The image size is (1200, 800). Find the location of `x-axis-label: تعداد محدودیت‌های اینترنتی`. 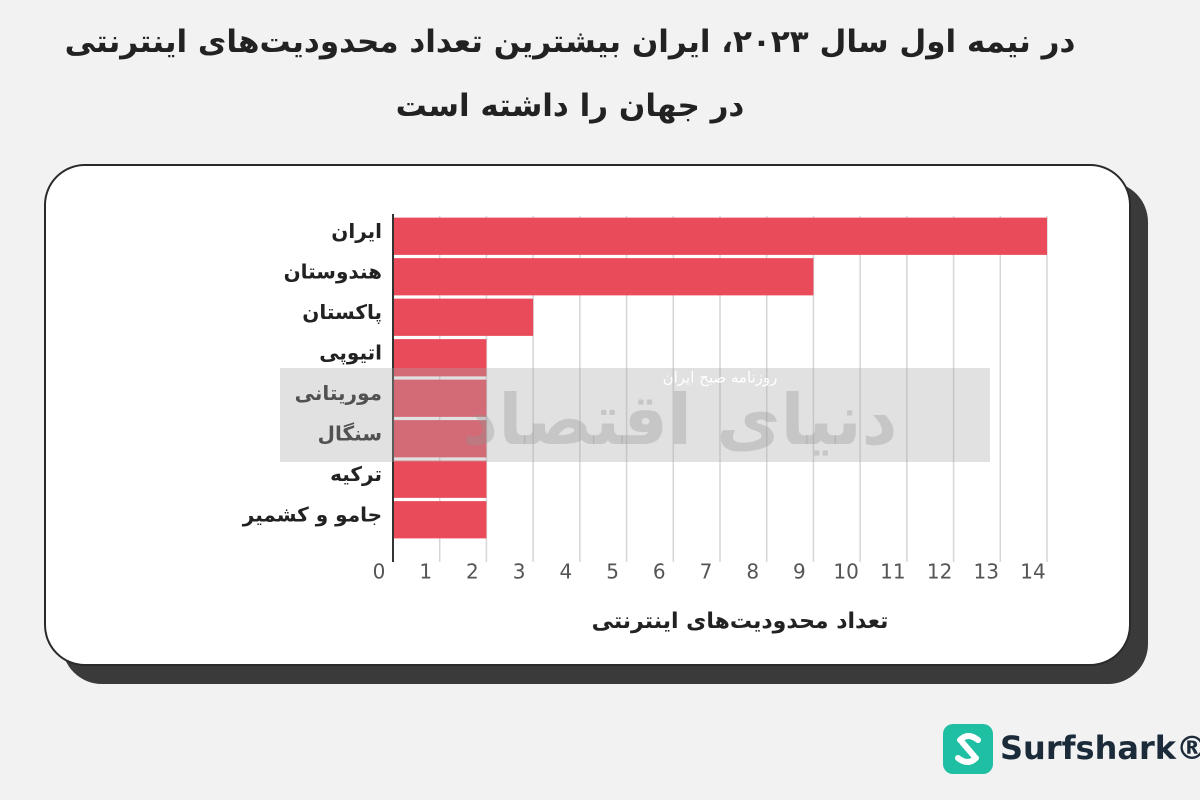

x-axis-label: تعداد محدودیت‌های اینترنتی is located at coordinates (740, 621).